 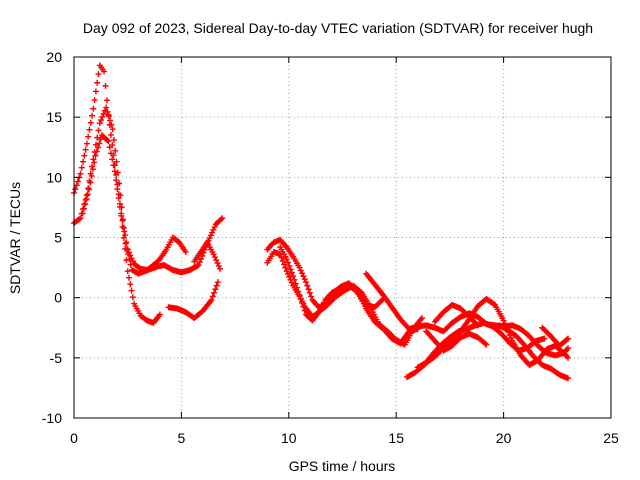 I want to click on x-axis-label: GPS time / hours, so click(x=342, y=466).